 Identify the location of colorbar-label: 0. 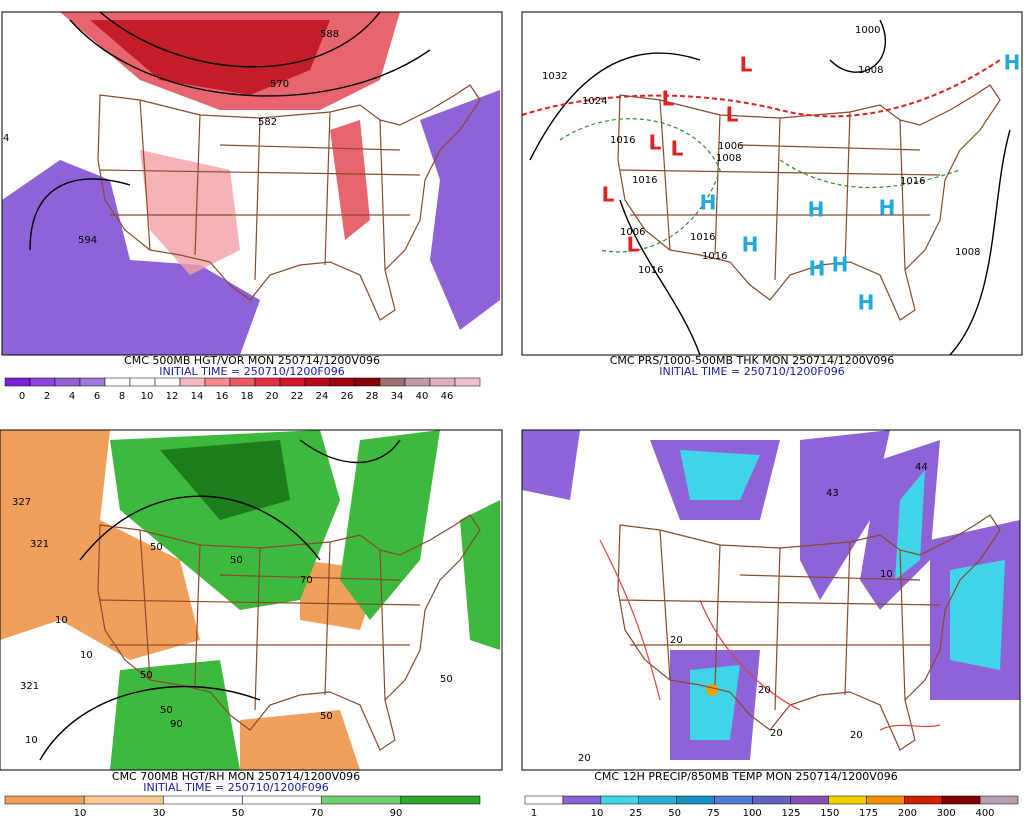
(22, 396).